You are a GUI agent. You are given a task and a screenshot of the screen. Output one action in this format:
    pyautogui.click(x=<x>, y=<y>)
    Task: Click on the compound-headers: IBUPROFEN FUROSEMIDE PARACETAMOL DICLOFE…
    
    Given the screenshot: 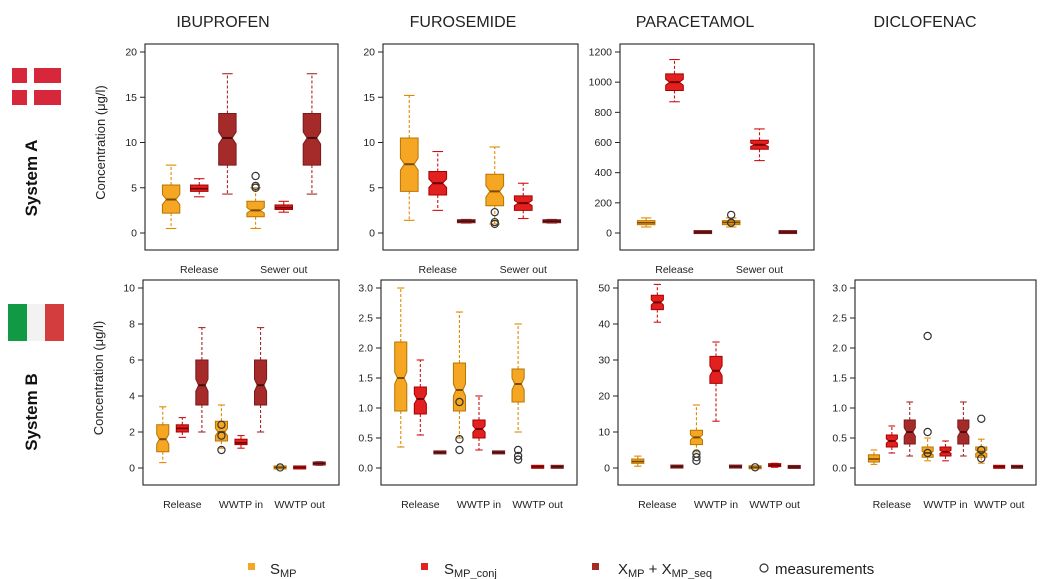 What is the action you would take?
    pyautogui.click(x=576, y=22)
    